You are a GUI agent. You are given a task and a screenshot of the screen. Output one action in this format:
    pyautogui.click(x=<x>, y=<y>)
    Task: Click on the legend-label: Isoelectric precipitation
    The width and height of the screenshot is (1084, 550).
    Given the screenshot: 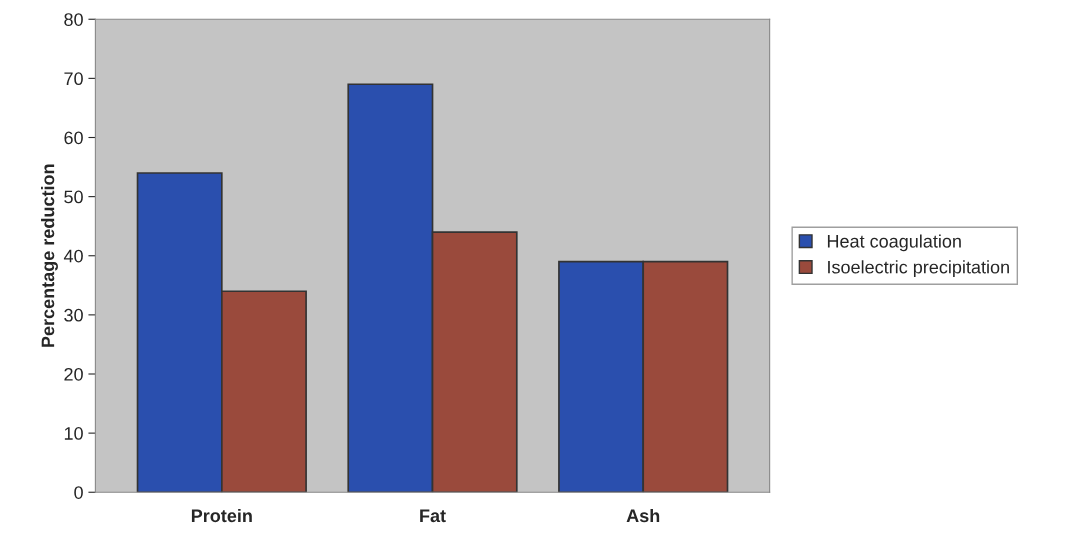 What is the action you would take?
    pyautogui.click(x=918, y=269)
    